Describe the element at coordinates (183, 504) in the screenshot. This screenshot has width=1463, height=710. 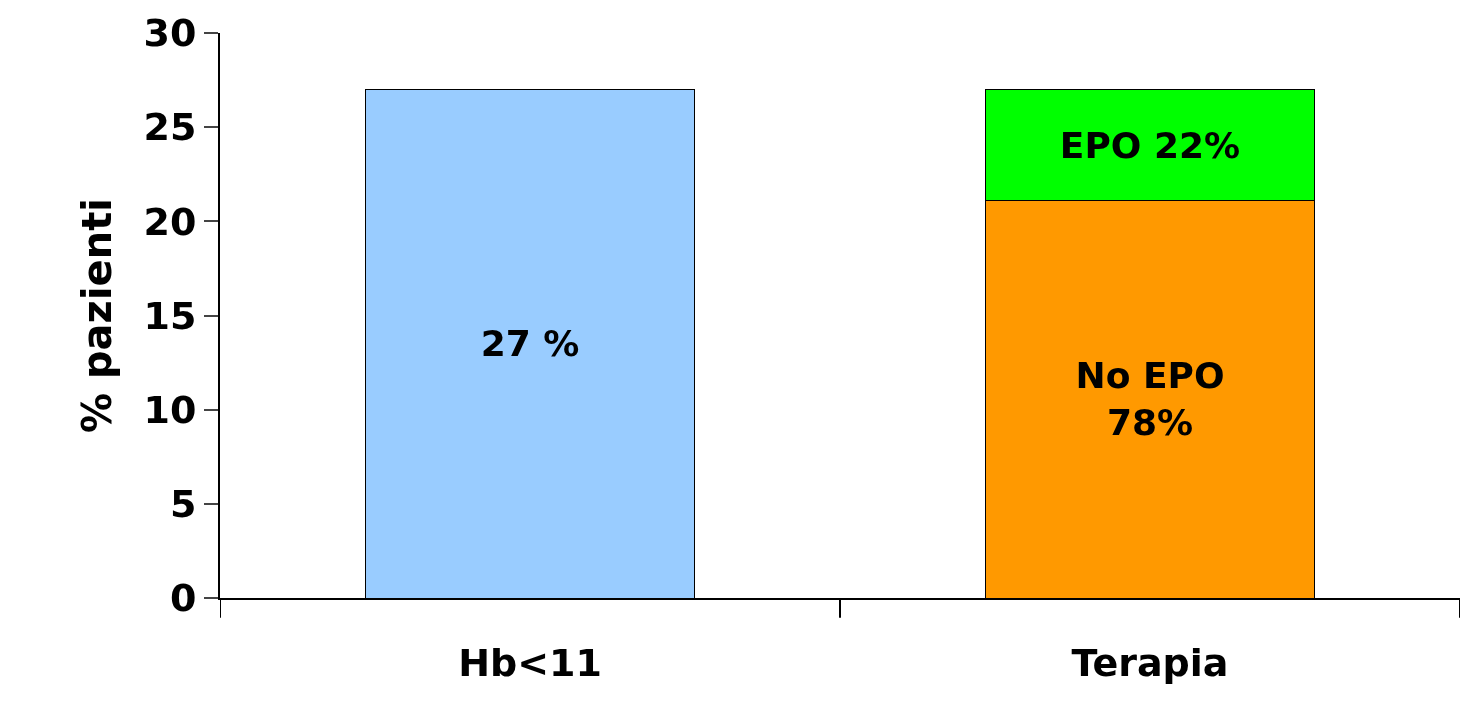
I see `y-tick-label: 5` at that location.